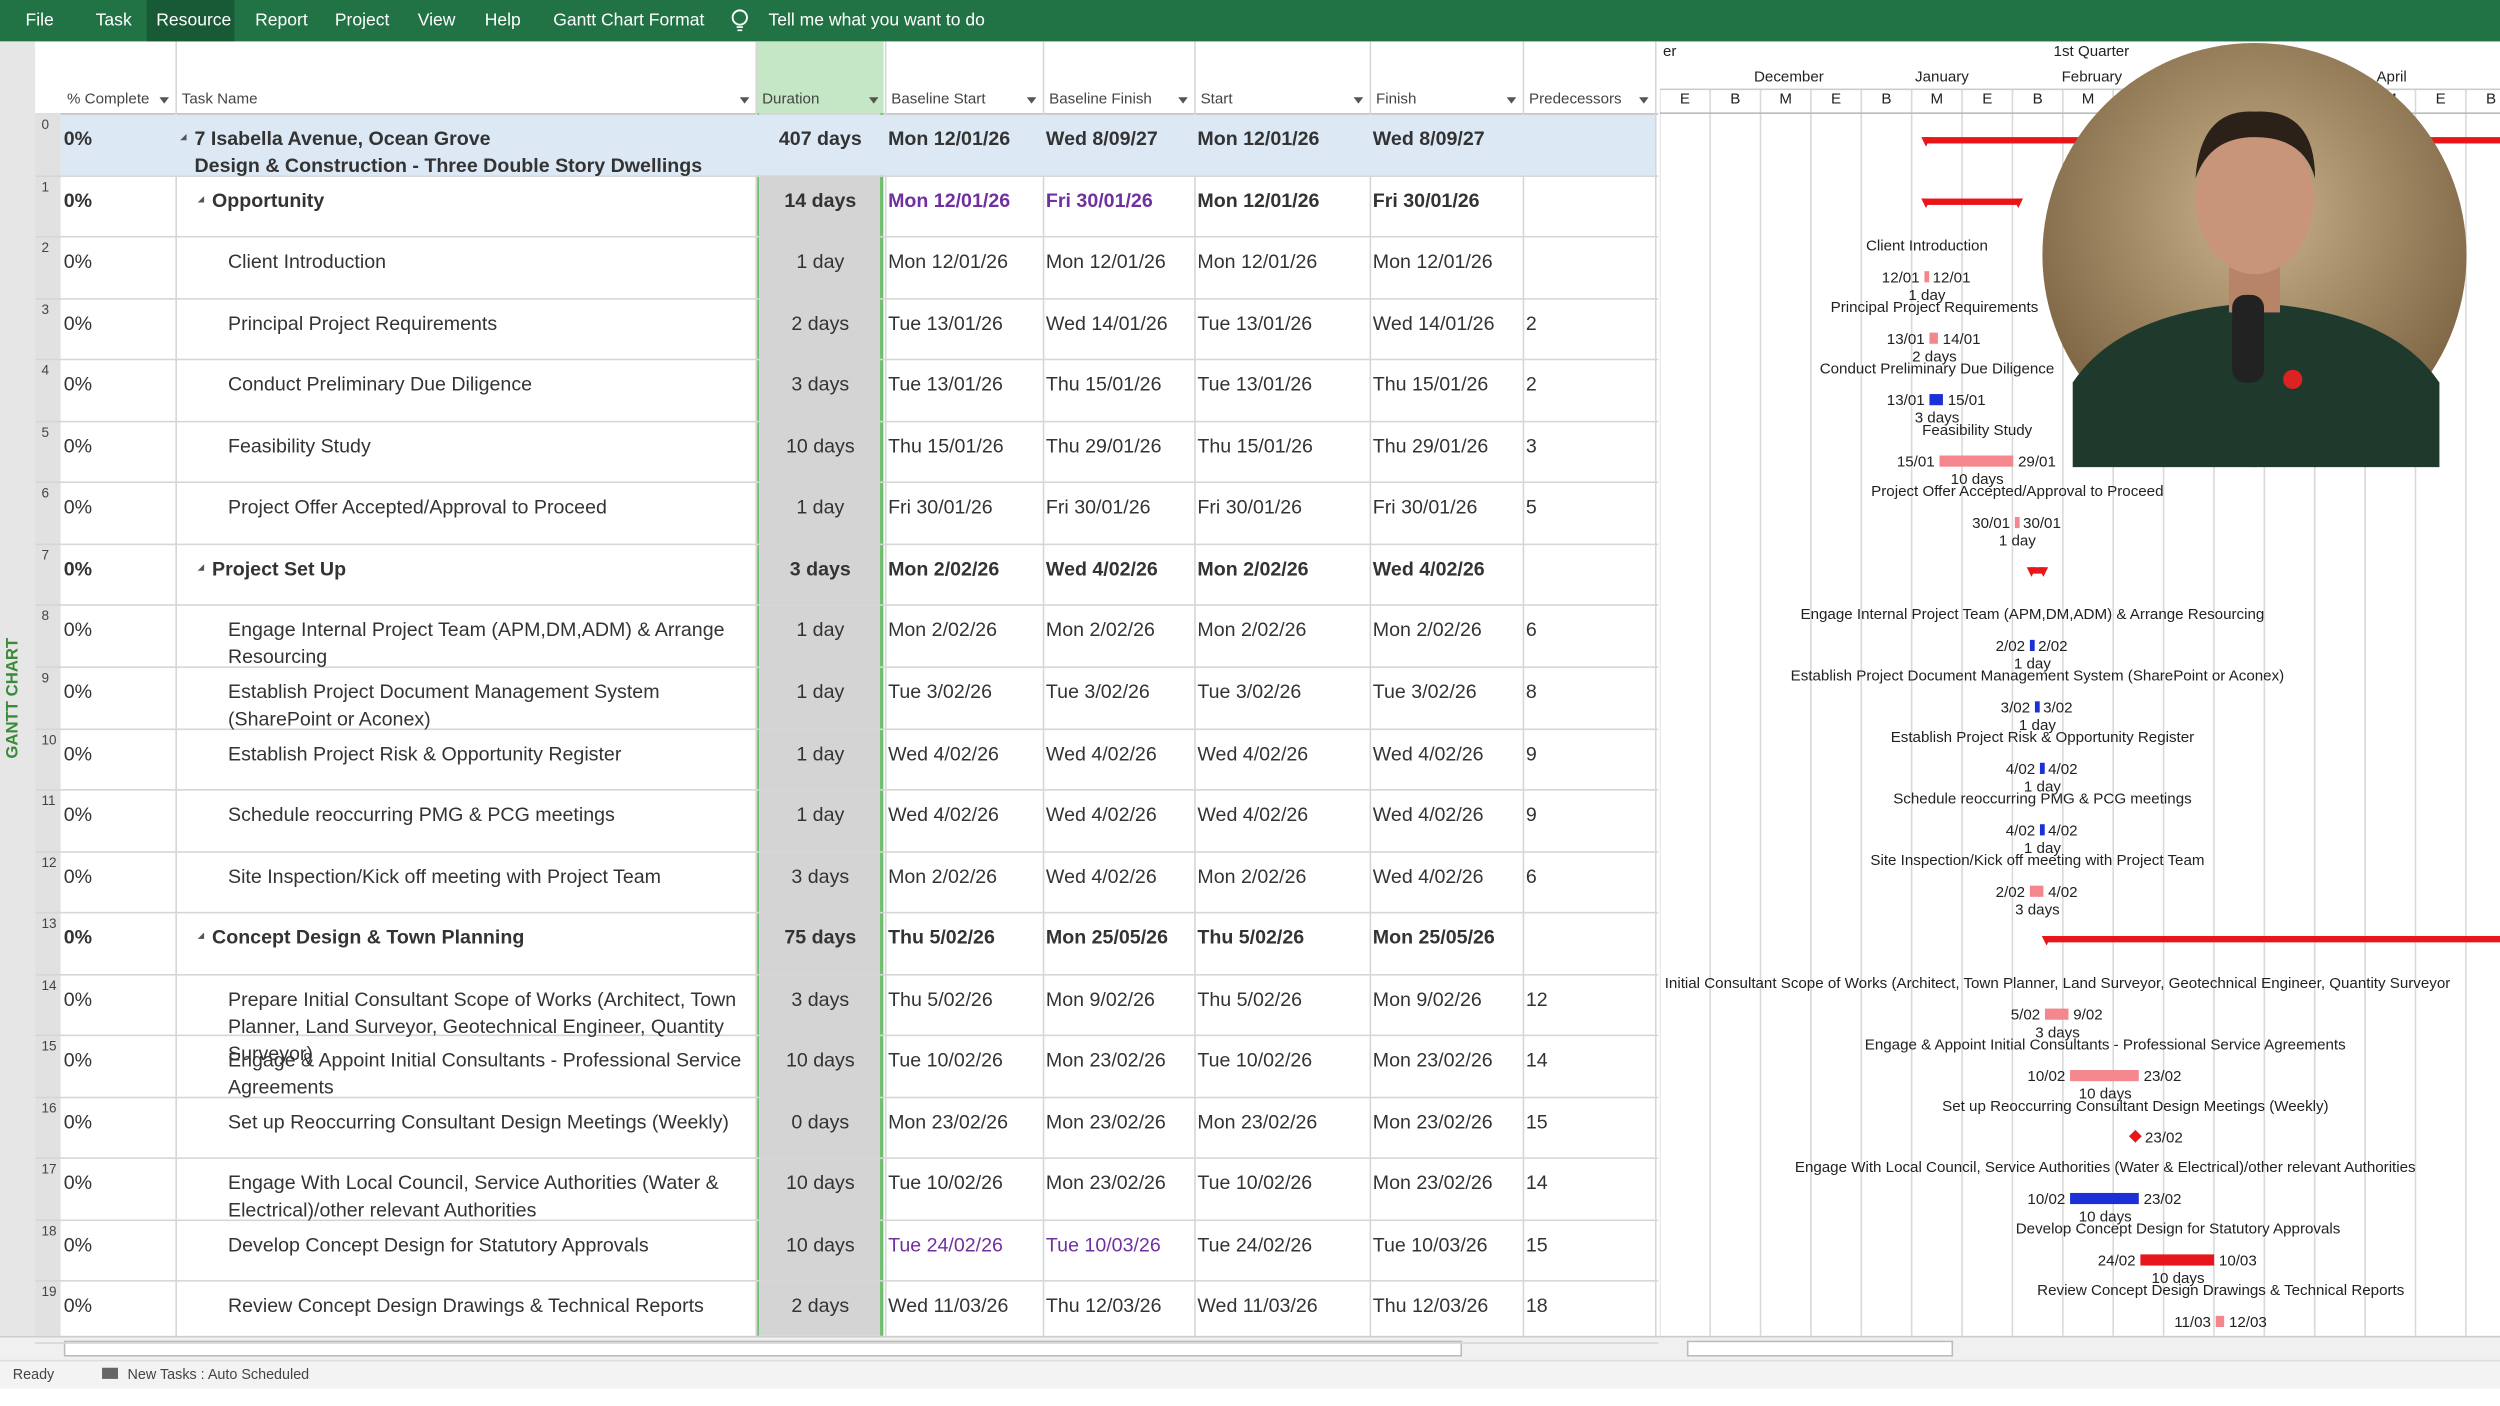 Image resolution: width=2500 pixels, height=1406 pixels. I want to click on cell-baseline-start: Tue 3/02/26, so click(940, 691).